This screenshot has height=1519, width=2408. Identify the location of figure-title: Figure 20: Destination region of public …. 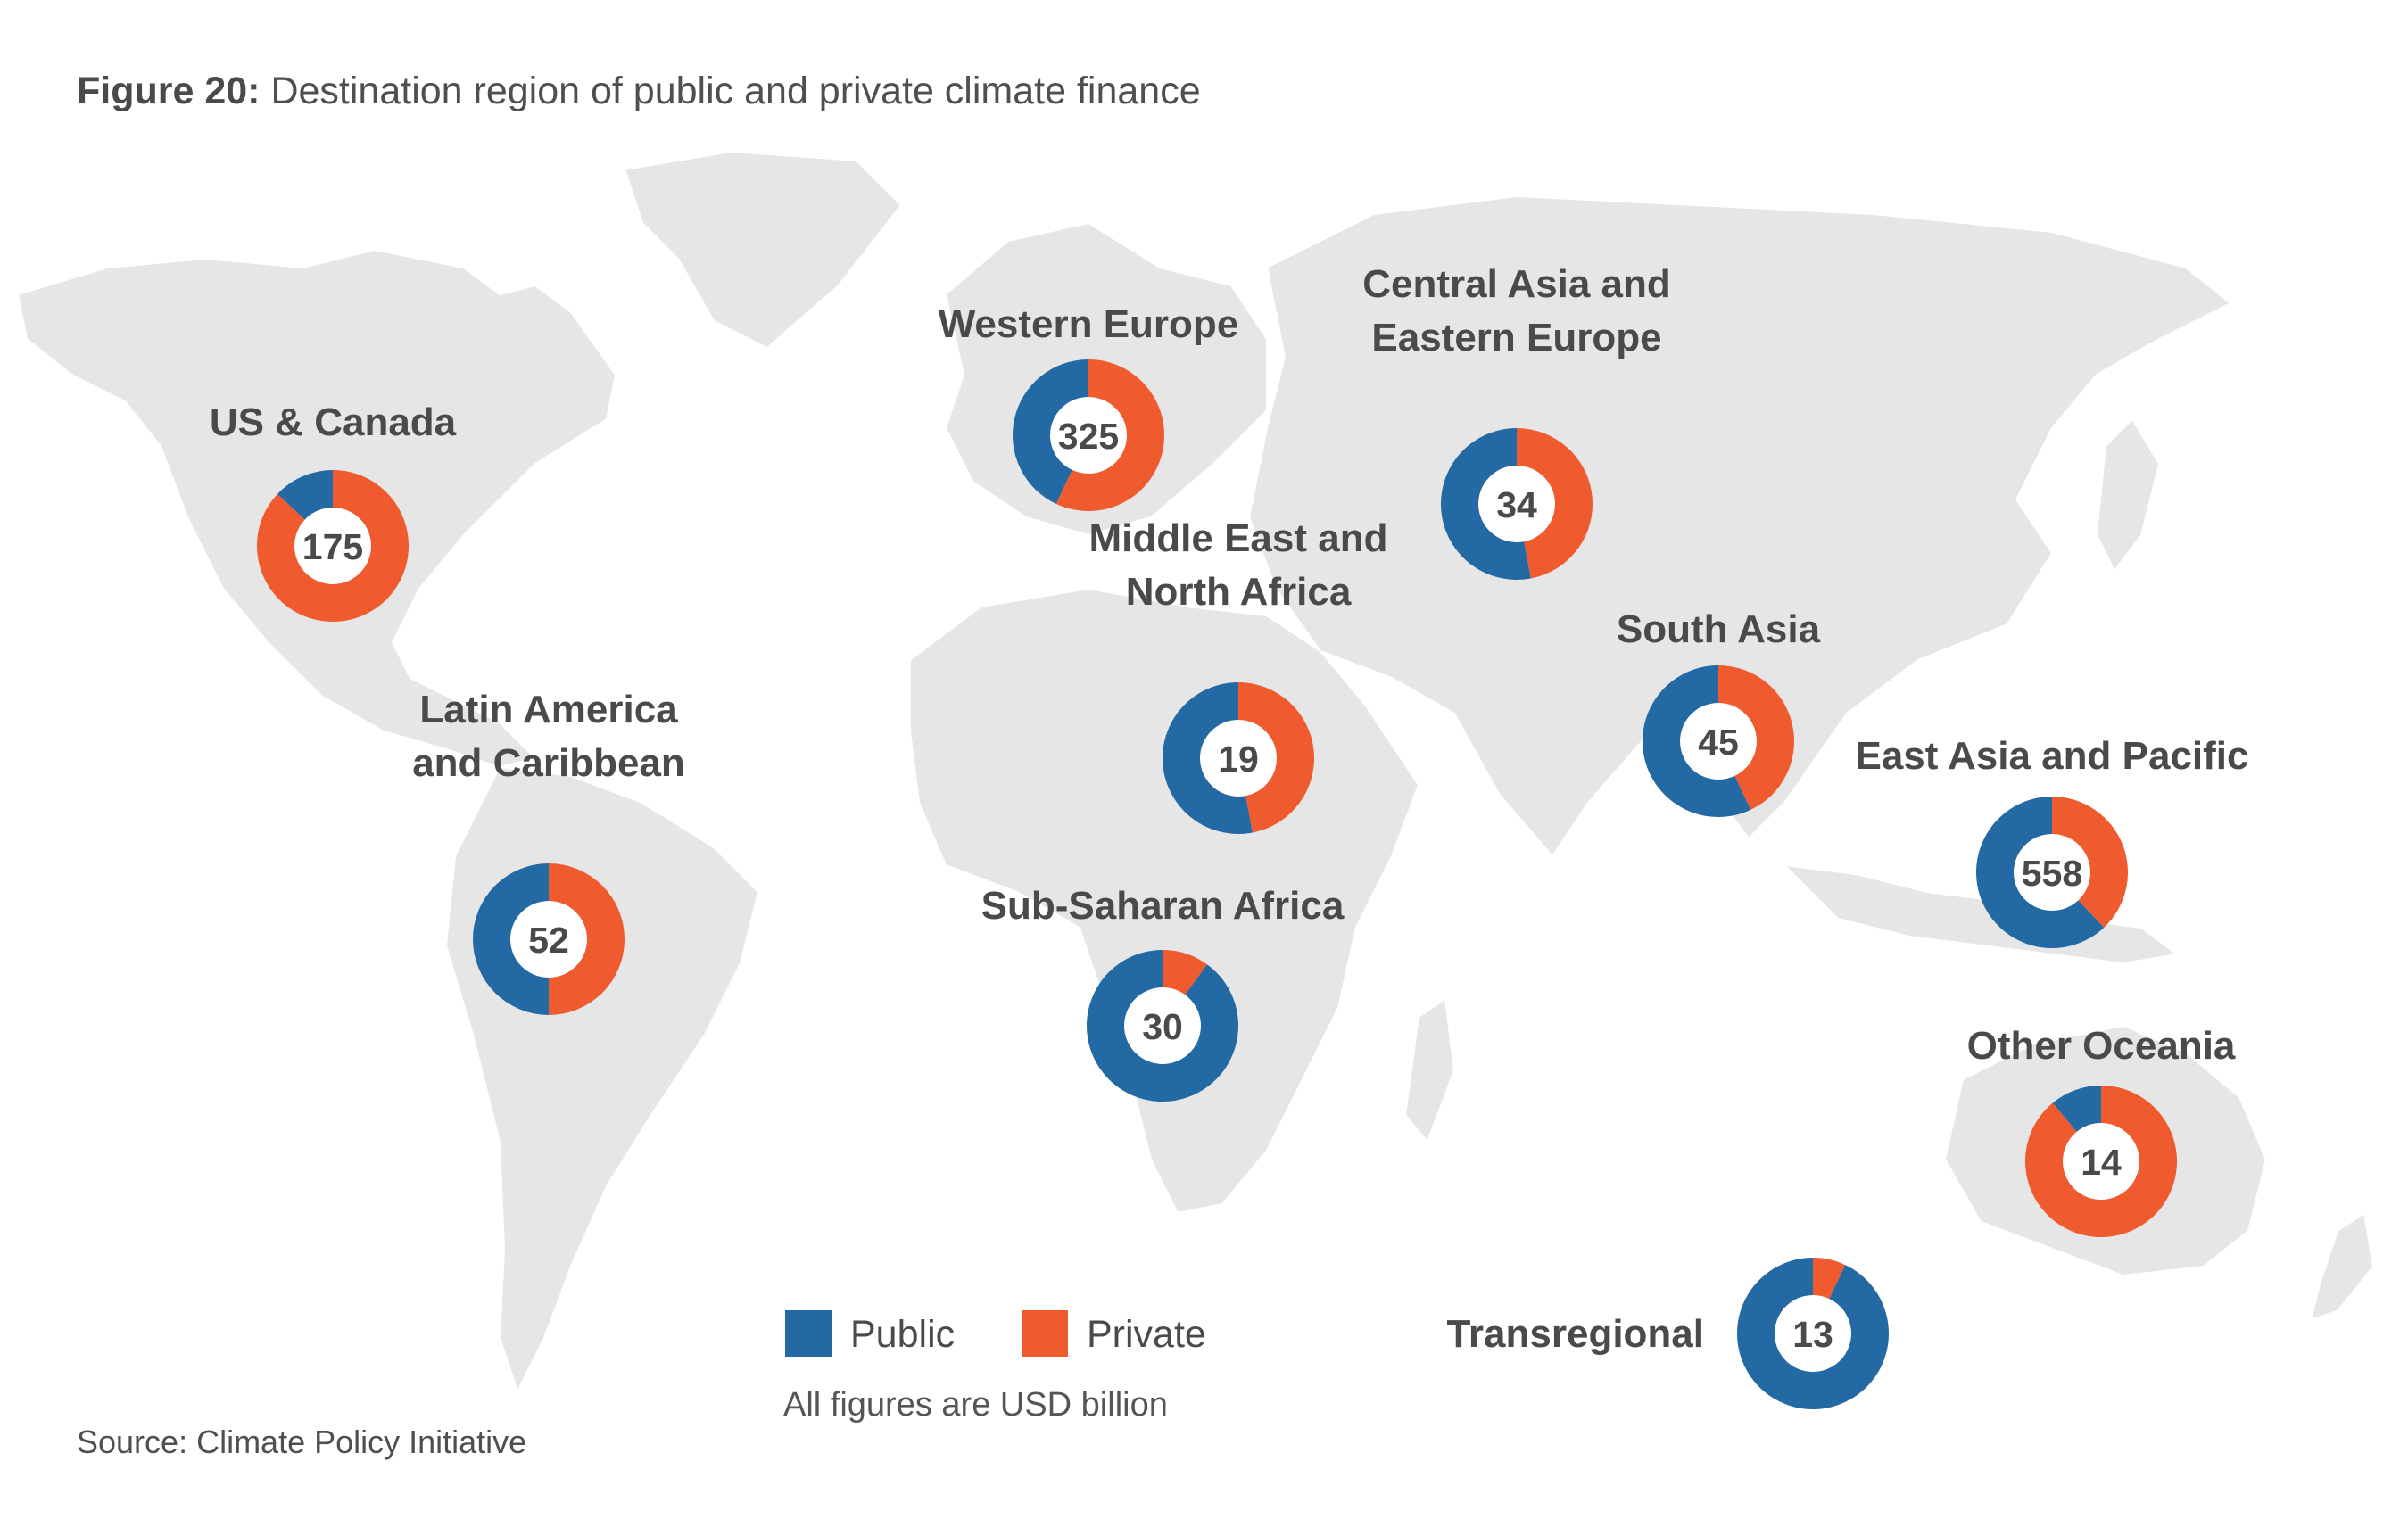
(639, 91).